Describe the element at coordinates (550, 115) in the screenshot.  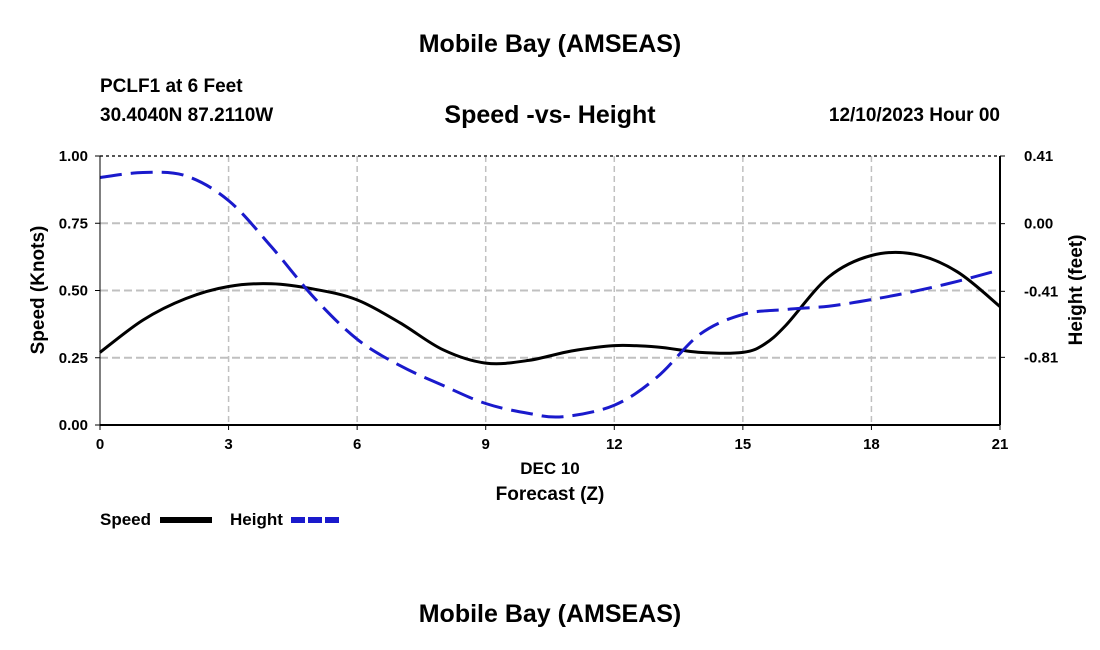
I see `chart-subtitle: Speed -vs- Height` at that location.